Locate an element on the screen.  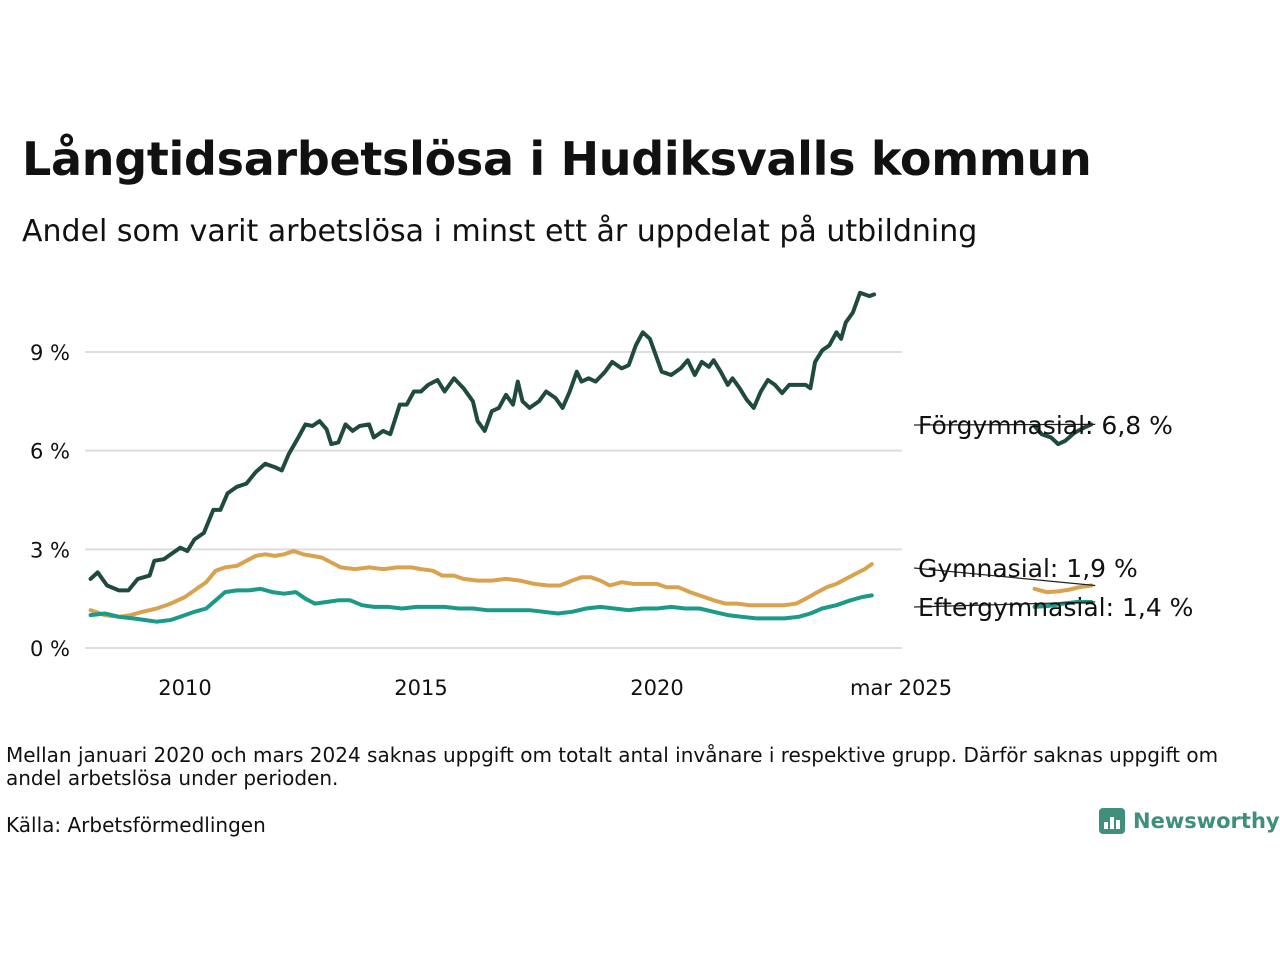
x-tick-label: 2015 is located at coordinates (420, 688).